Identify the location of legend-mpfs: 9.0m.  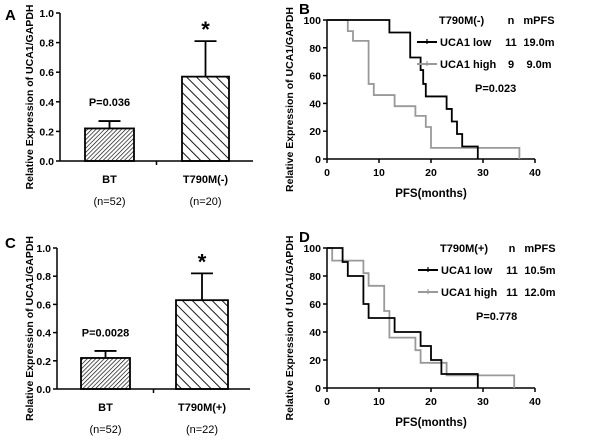
(538, 65).